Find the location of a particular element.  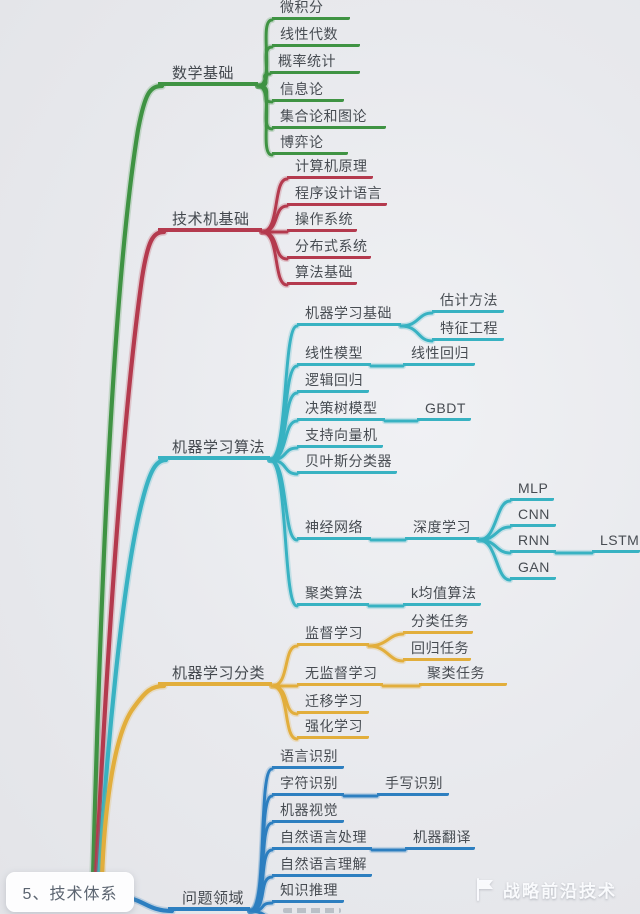

mindmap-node: 微积分 is located at coordinates (311, 10).